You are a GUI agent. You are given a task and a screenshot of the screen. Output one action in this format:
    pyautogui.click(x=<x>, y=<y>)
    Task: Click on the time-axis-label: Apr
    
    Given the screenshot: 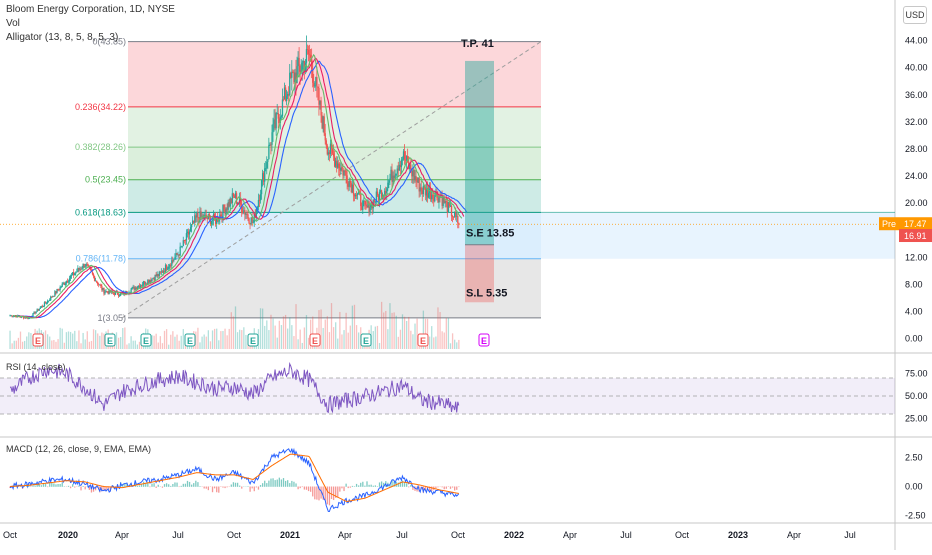 What is the action you would take?
    pyautogui.click(x=122, y=535)
    